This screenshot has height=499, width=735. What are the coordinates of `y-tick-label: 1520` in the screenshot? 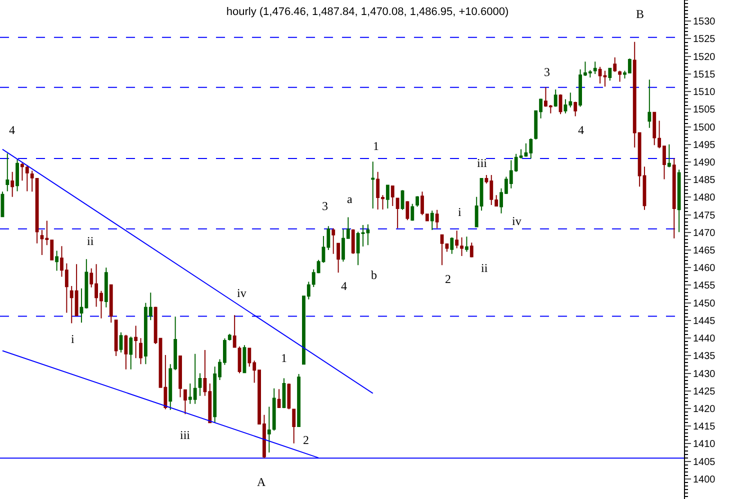 It's located at (704, 57).